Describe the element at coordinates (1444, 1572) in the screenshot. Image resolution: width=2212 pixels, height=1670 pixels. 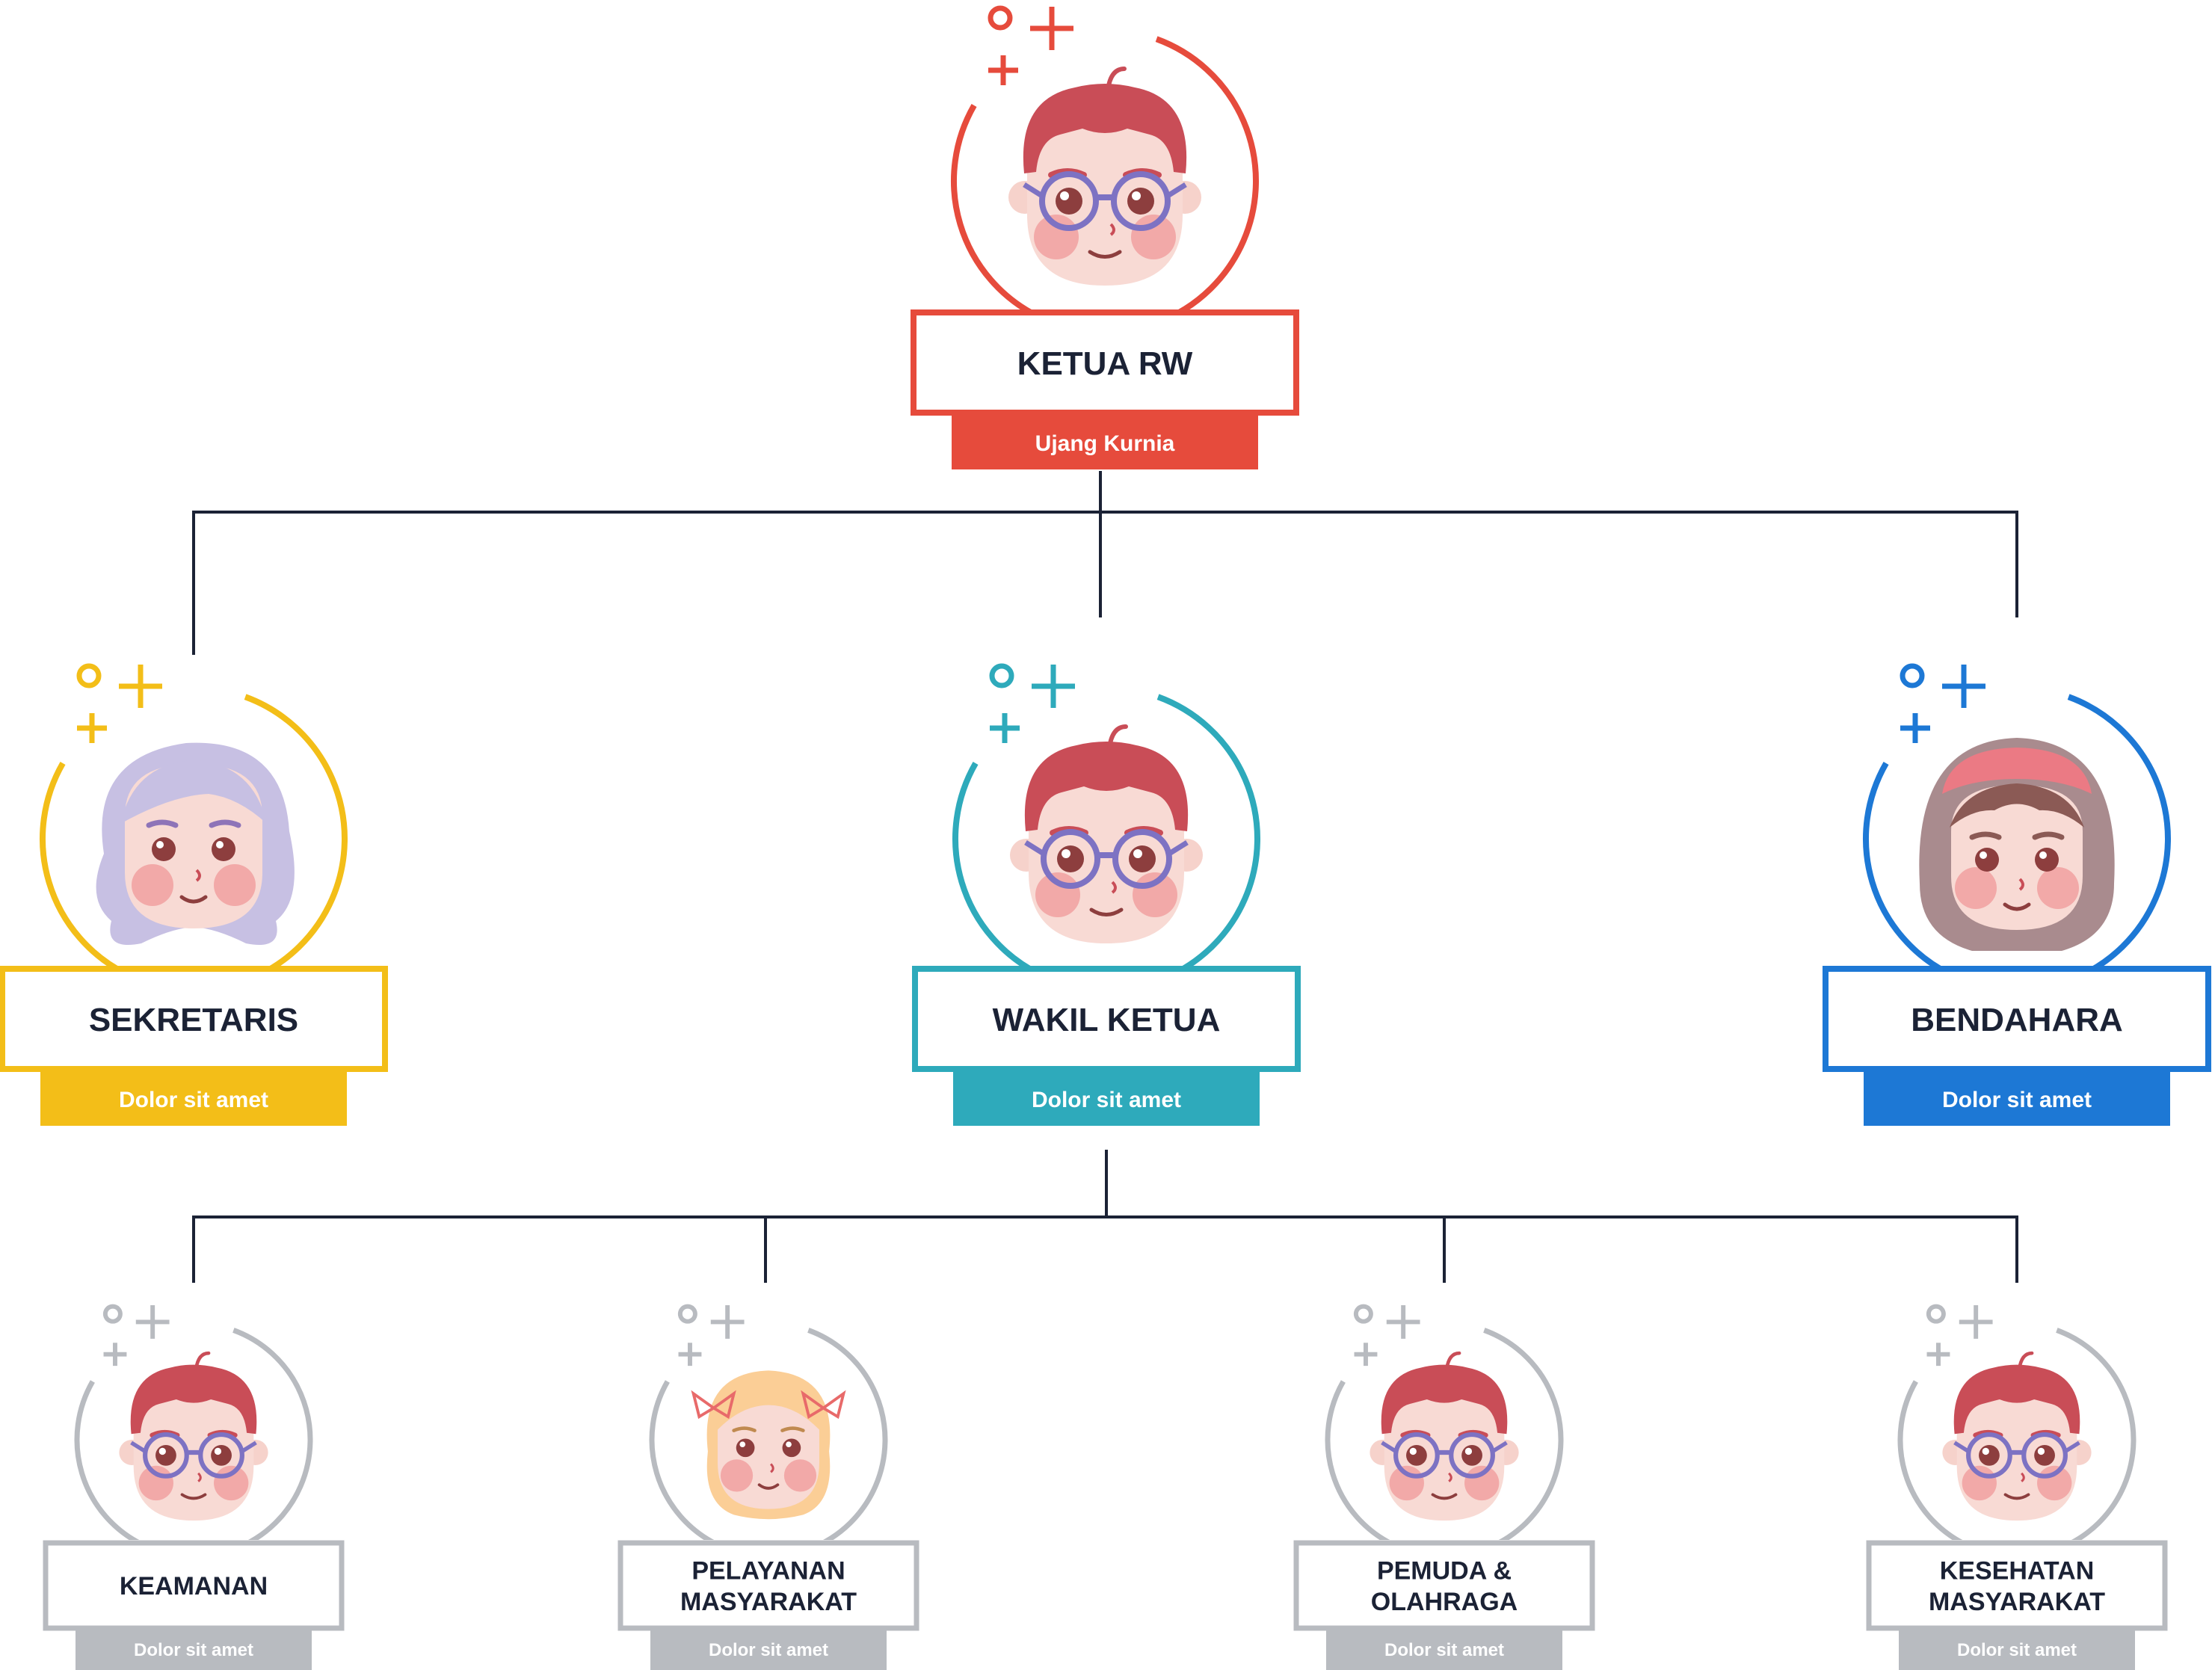
I see `role-title-line: PEMUDA &` at that location.